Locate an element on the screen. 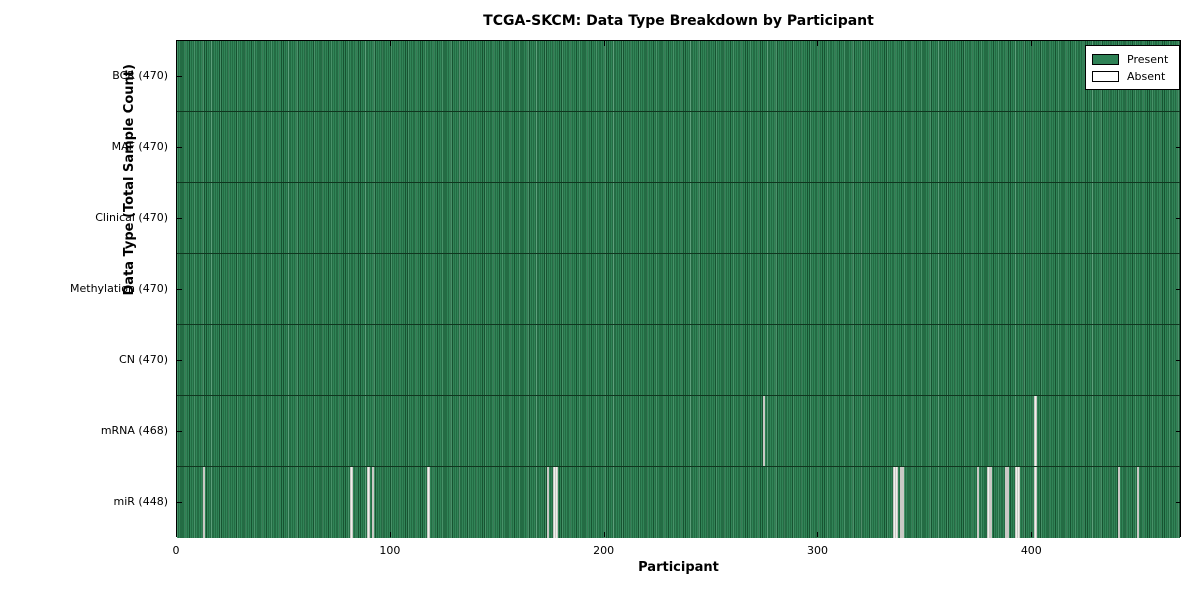  legend-entry-present: Present is located at coordinates (1132, 59).